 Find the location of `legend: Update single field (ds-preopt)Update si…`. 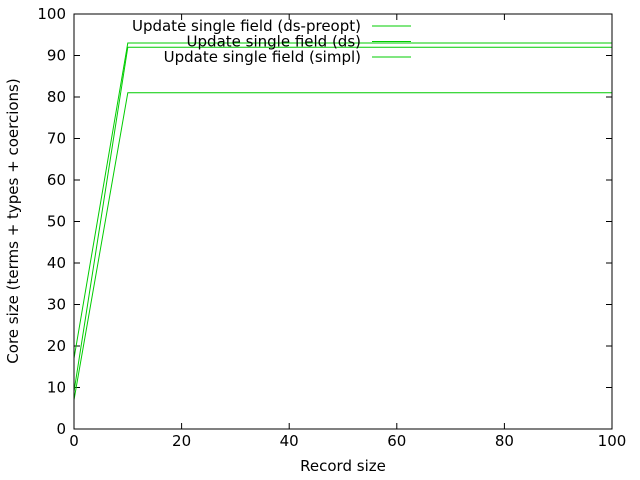

legend: Update single field (ds-preopt)Update si… is located at coordinates (271, 41).